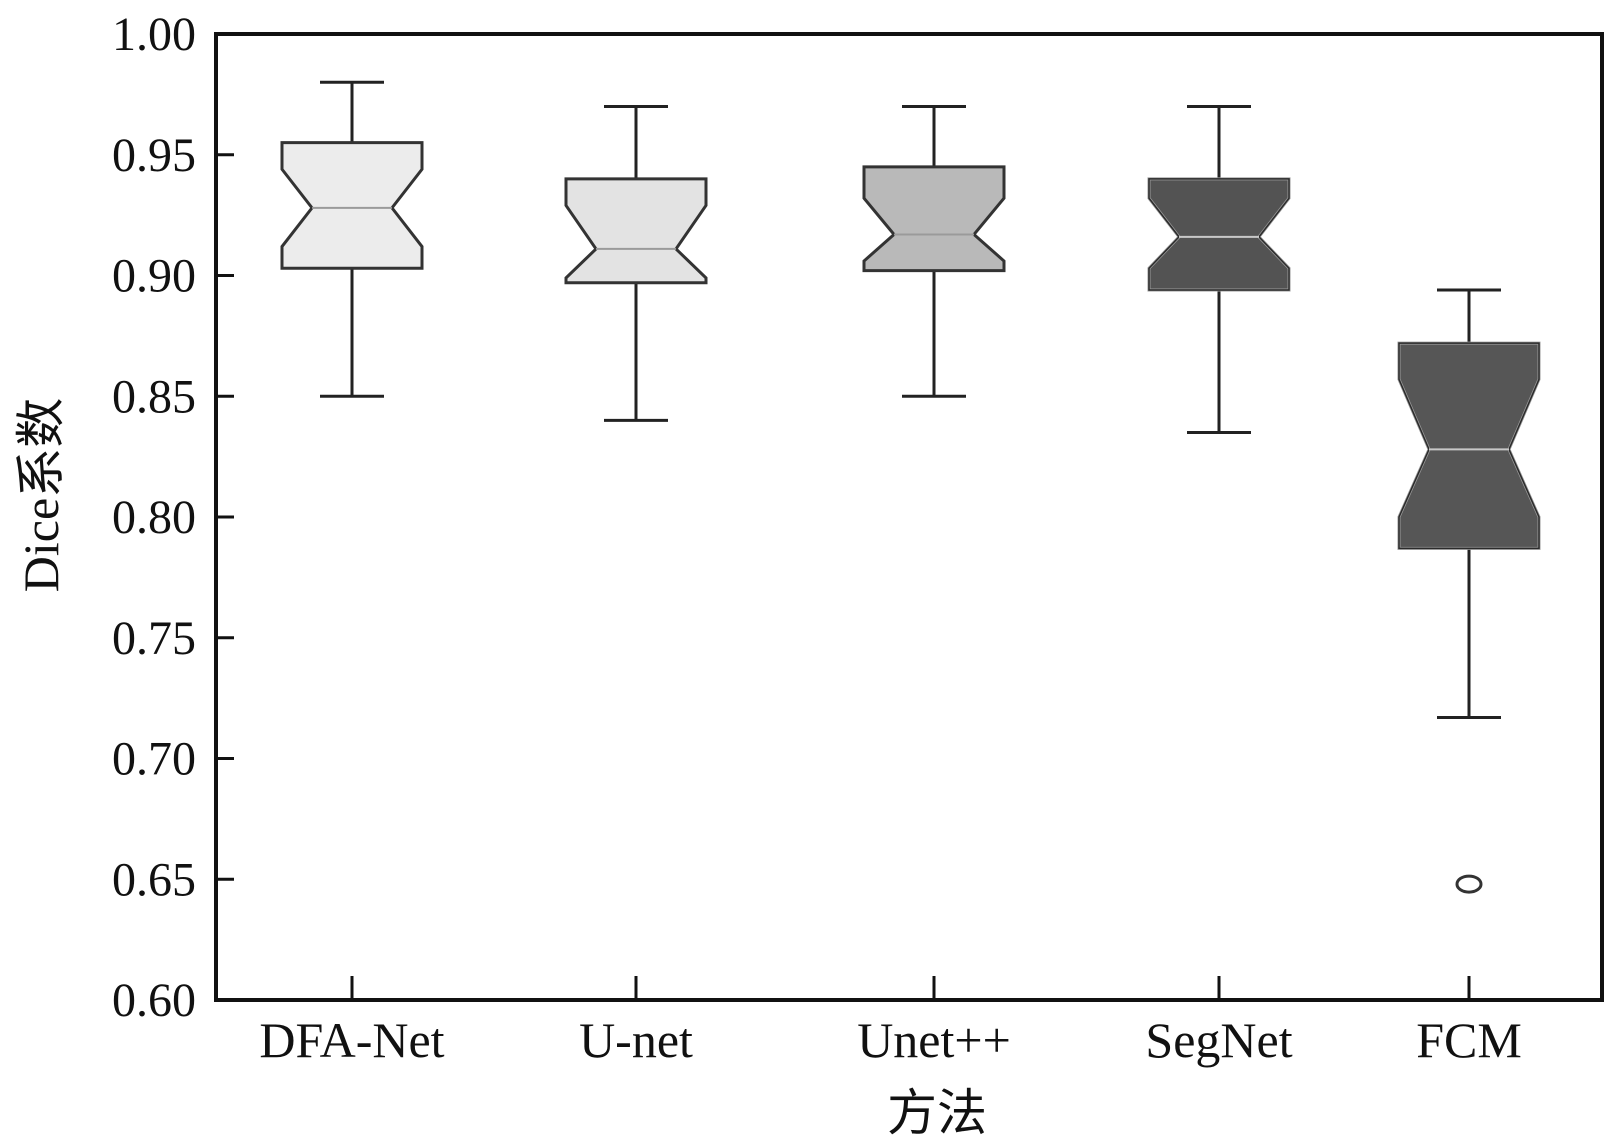 This screenshot has height=1147, width=1608. What do you see at coordinates (154, 34) in the screenshot?
I see `y-tick-label: 1.00` at bounding box center [154, 34].